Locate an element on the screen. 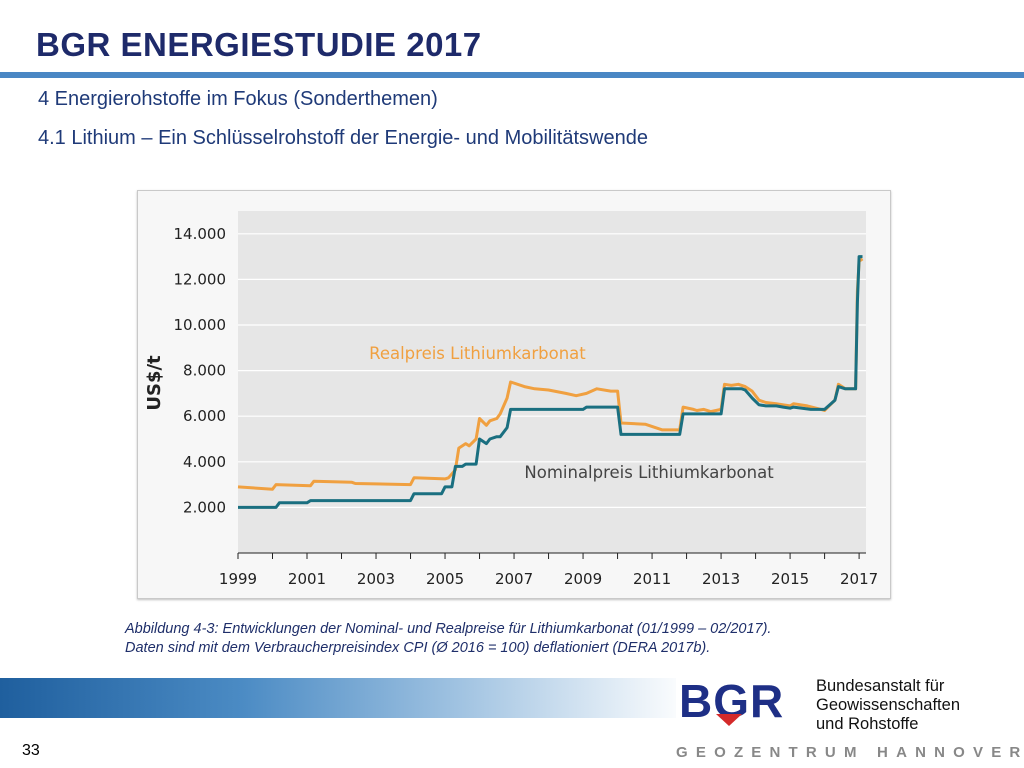  bgr-logo: BGR is located at coordinates (741, 703).